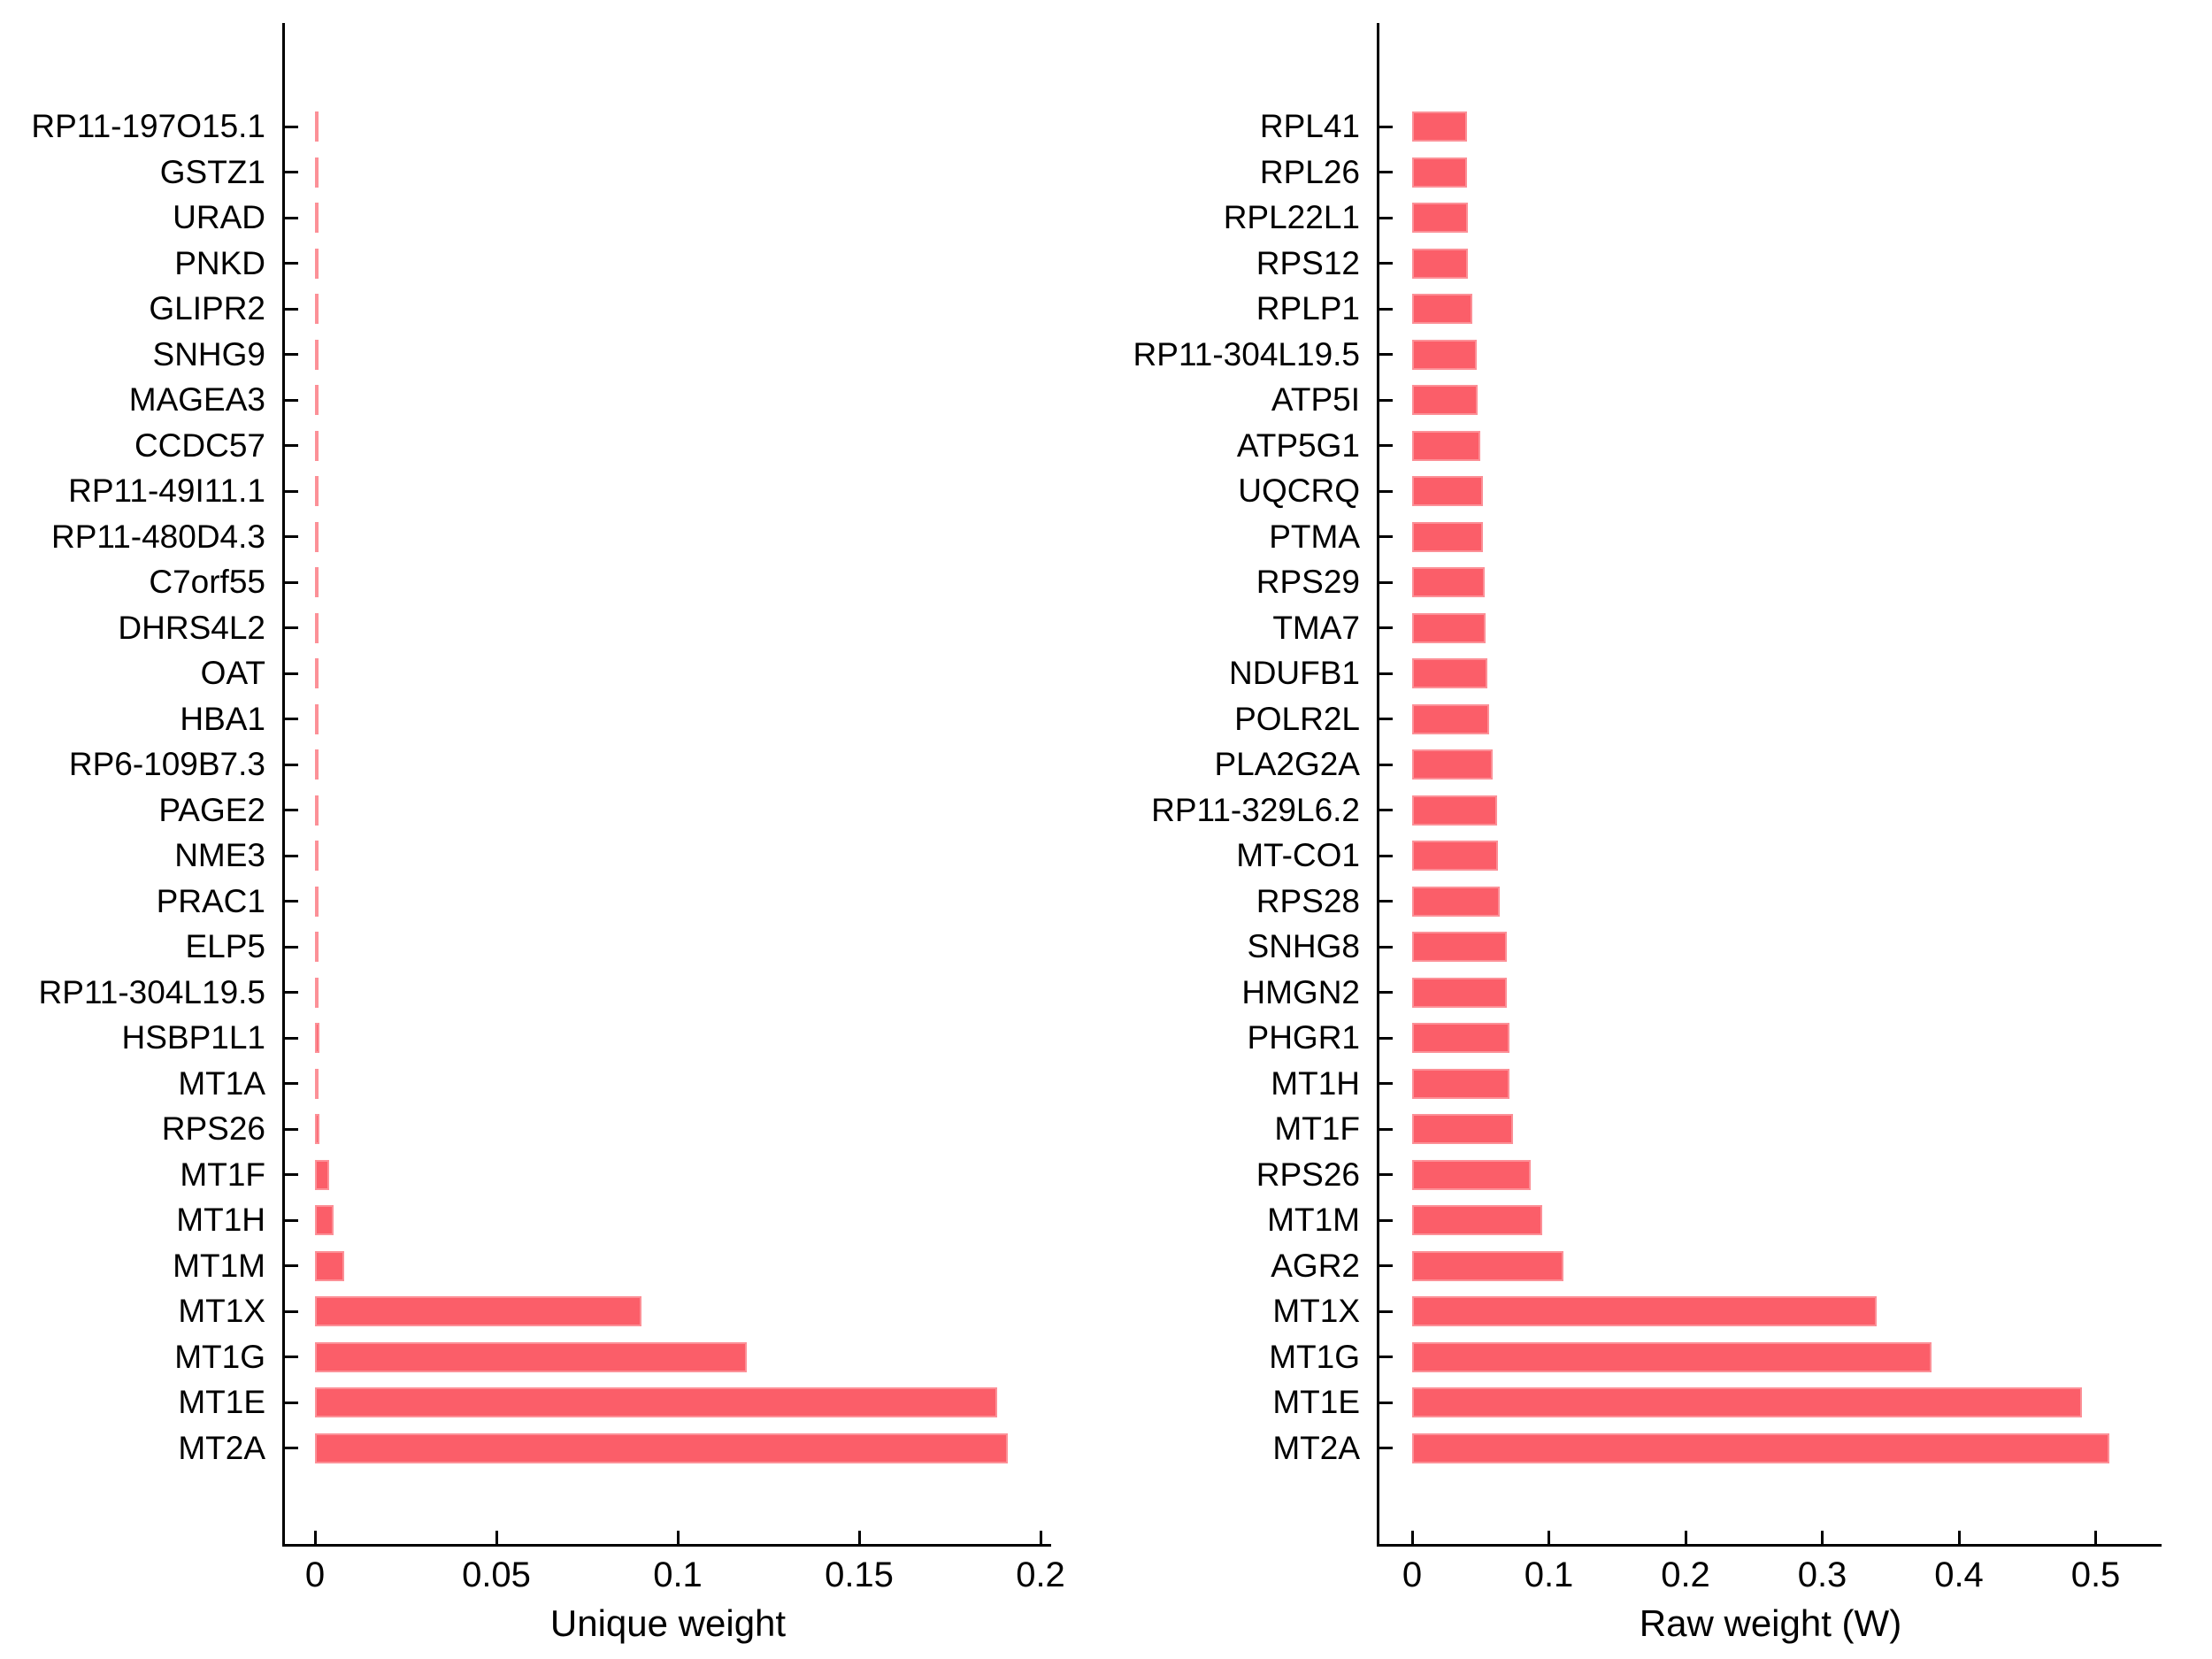  What do you see at coordinates (317, 400) in the screenshot?
I see `bar-MAGEA3` at bounding box center [317, 400].